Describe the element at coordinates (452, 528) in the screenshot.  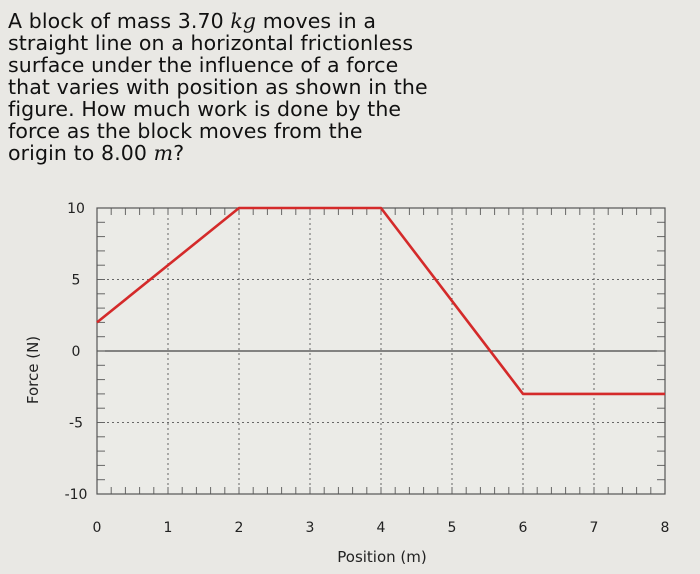
I see `x-tick-label: 5` at that location.